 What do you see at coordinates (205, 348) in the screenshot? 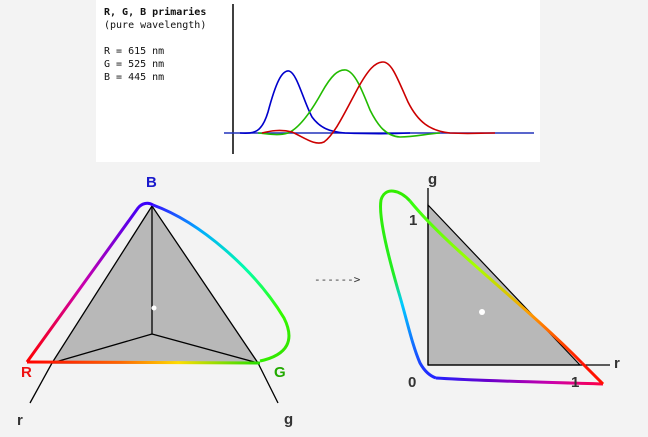
I see `left-g-line` at bounding box center [205, 348].